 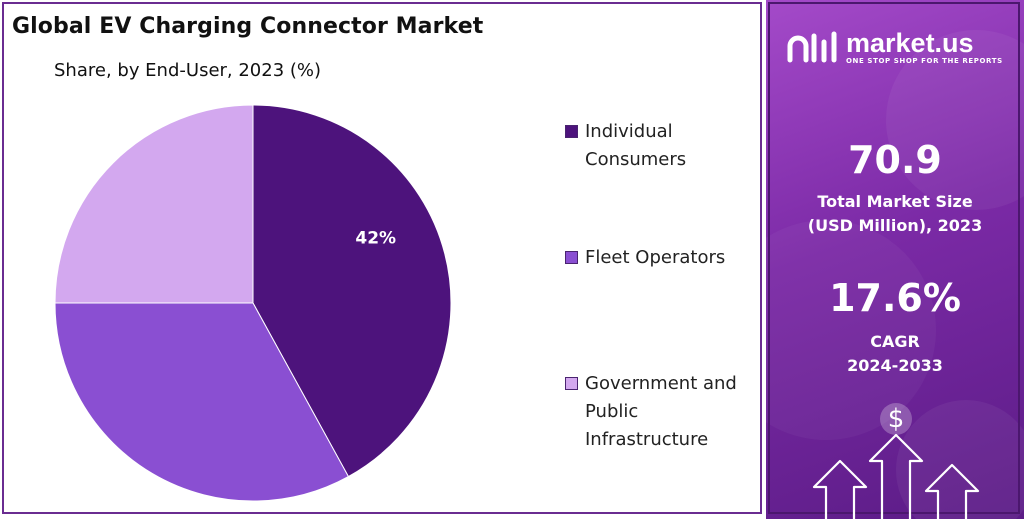 What do you see at coordinates (661, 383) in the screenshot?
I see `legend-line: Government and` at bounding box center [661, 383].